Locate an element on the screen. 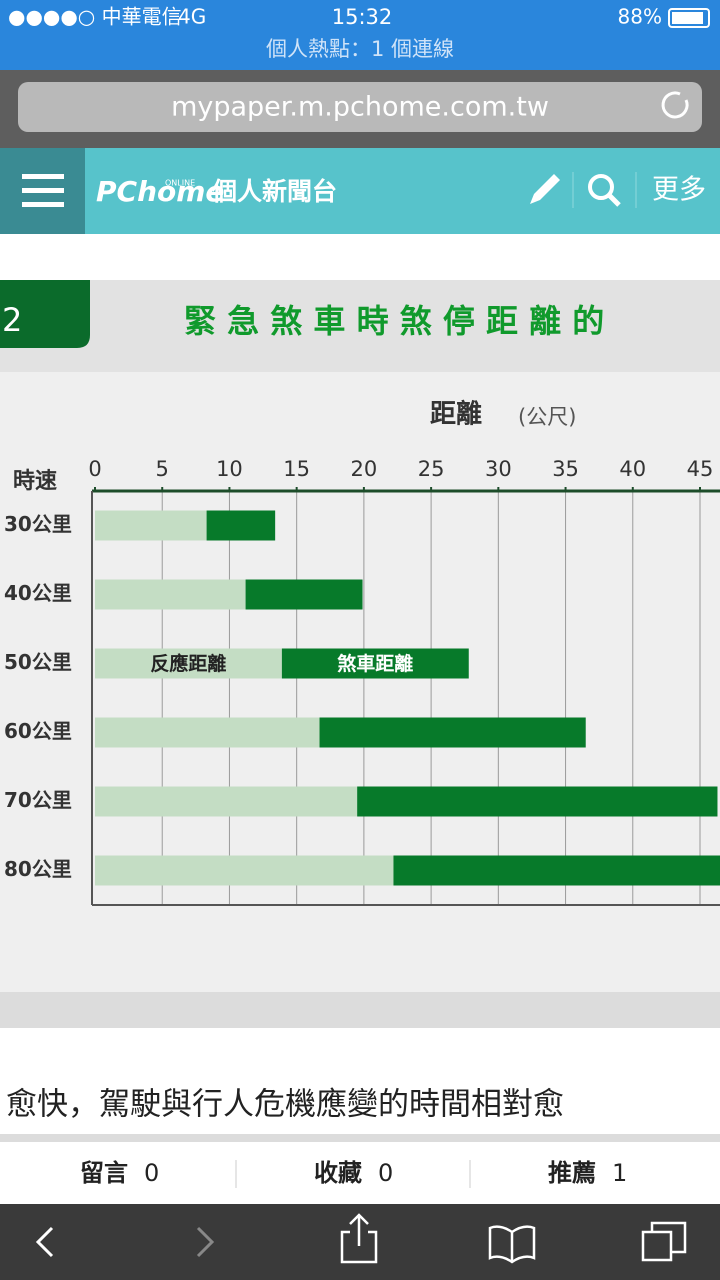 The width and height of the screenshot is (720, 1280). x-tick-label: 35 is located at coordinates (565, 469).